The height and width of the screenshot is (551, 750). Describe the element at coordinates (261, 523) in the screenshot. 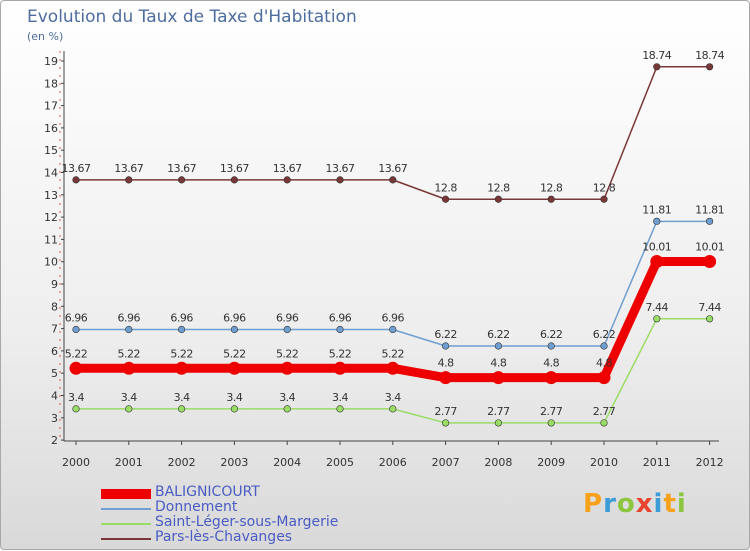

I see `legend-item: Saint-Léger-sous-Margerie` at that location.